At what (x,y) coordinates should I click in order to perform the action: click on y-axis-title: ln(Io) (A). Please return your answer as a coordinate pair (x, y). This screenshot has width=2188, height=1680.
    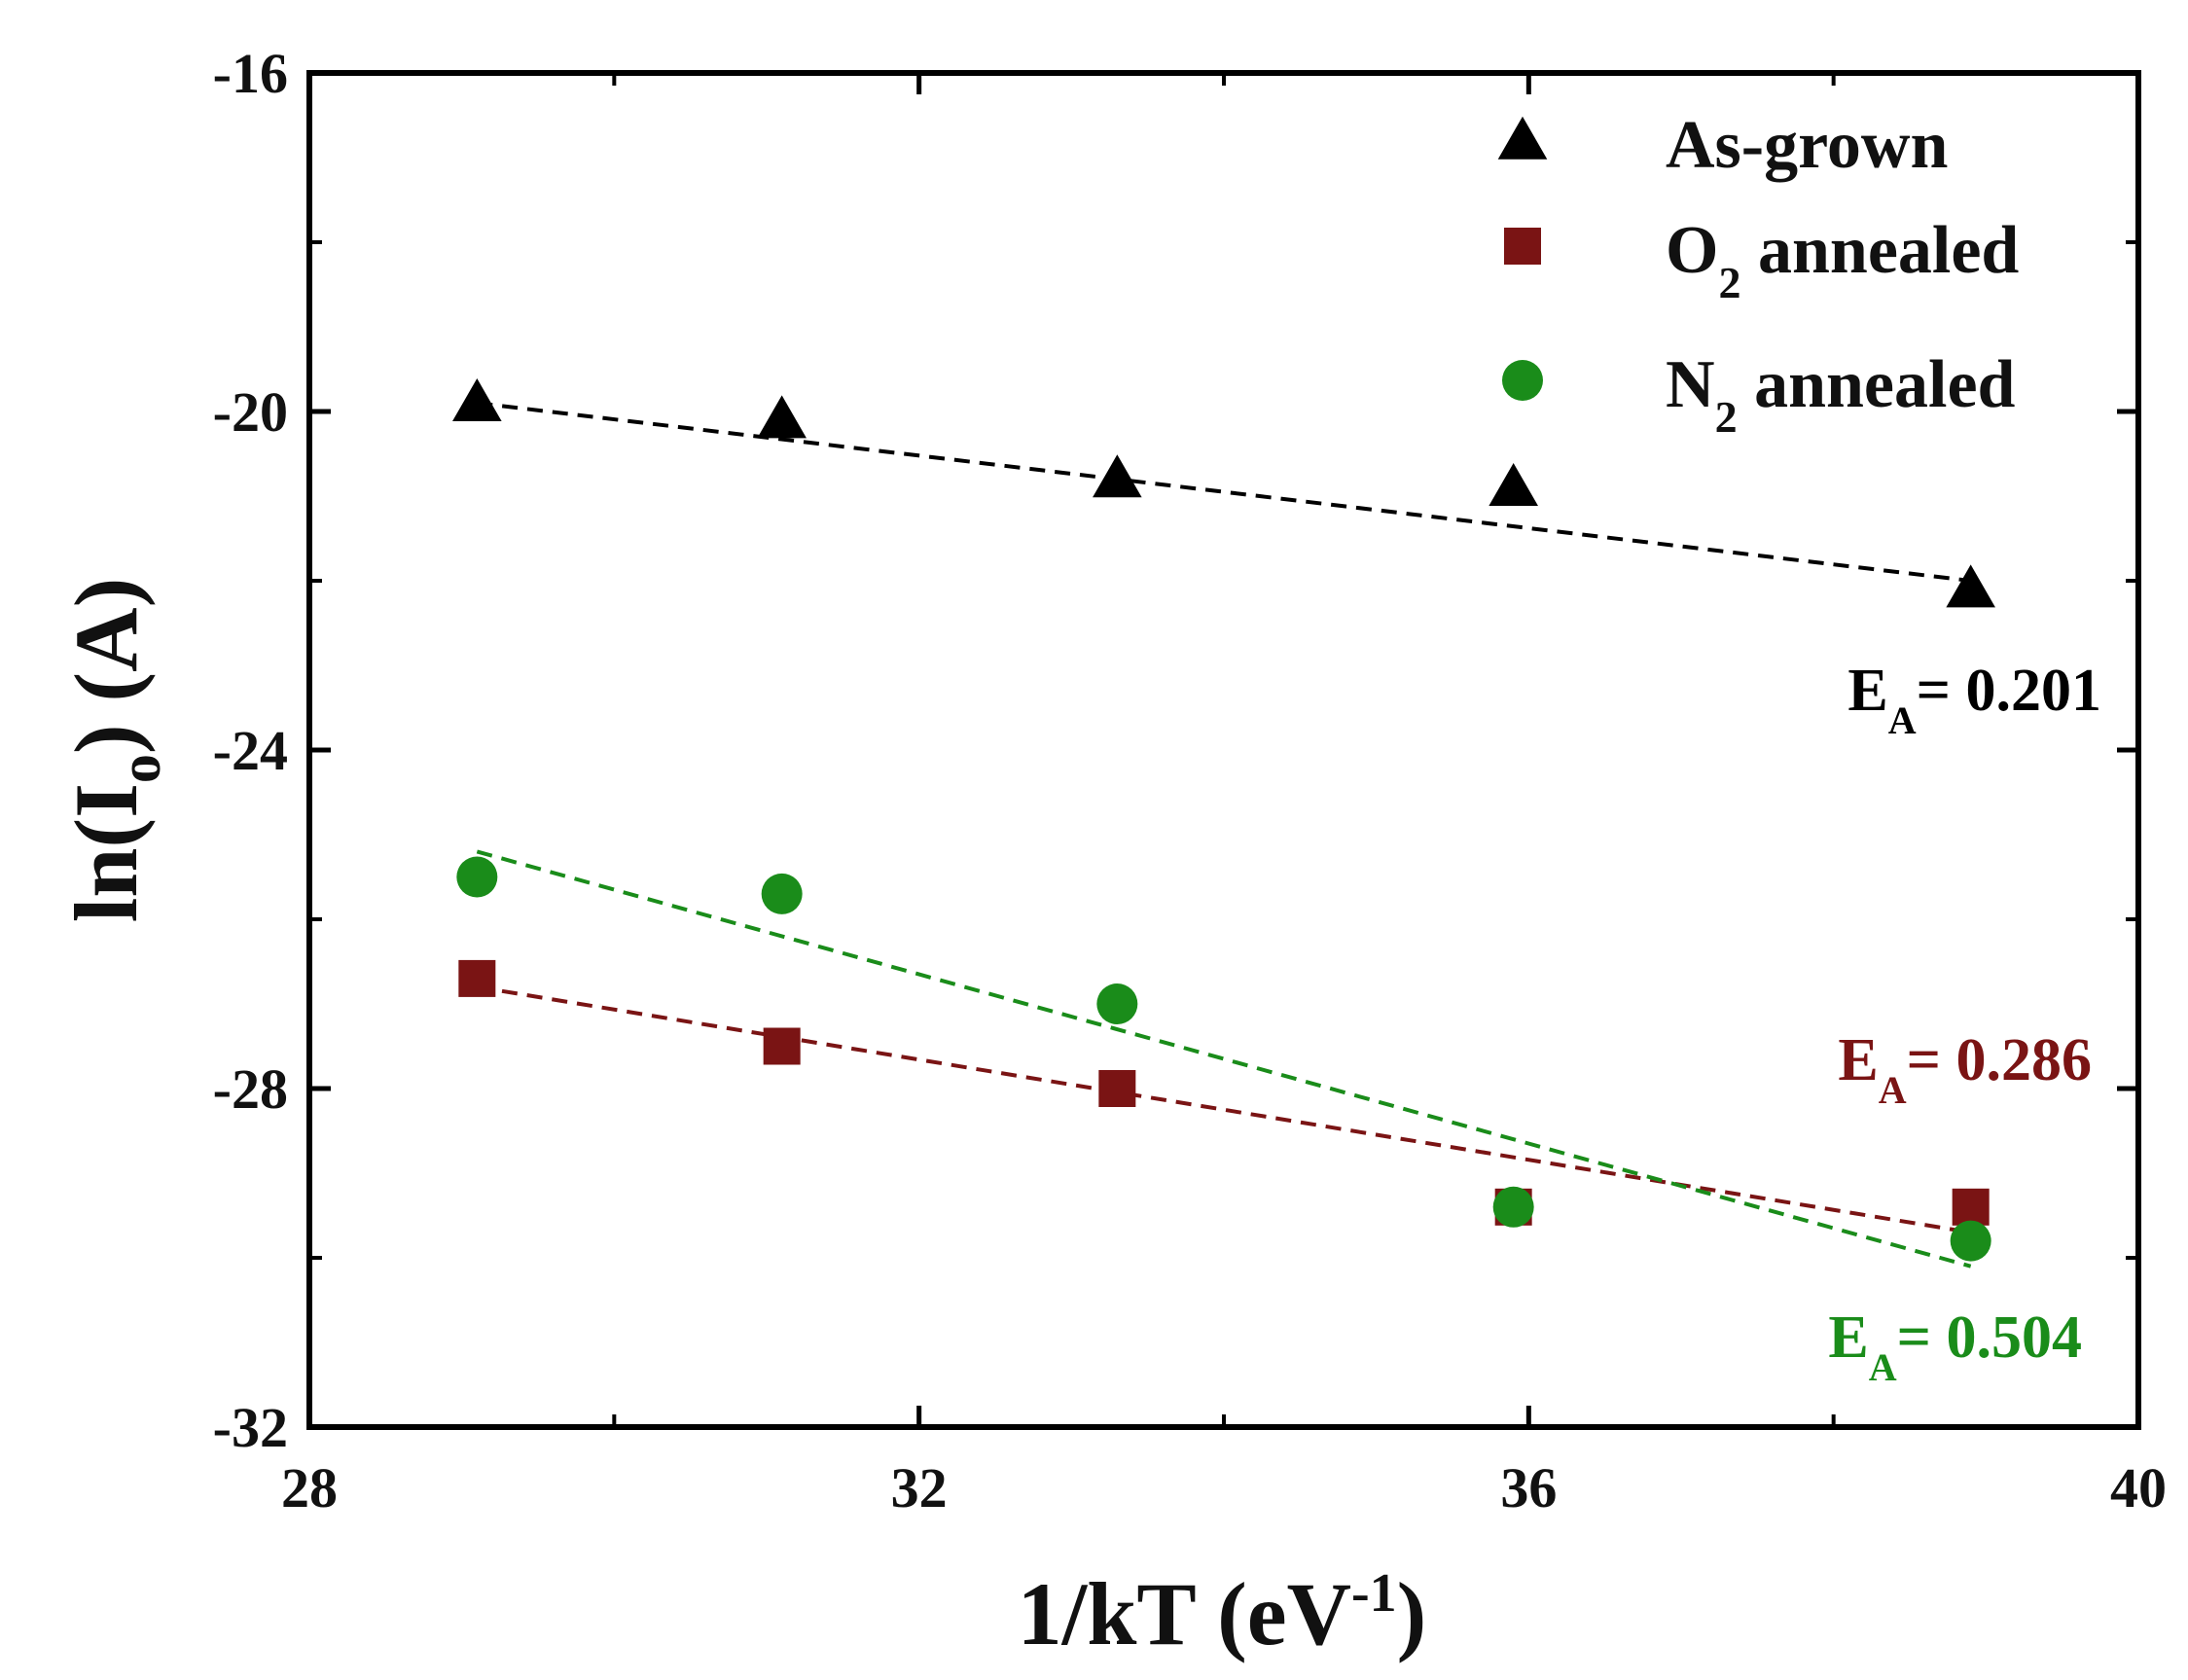
    Looking at the image, I should click on (114, 750).